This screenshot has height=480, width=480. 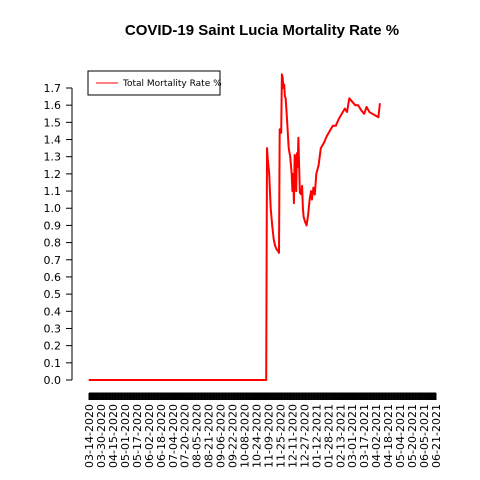 I want to click on y-tick-label: 0.5, so click(x=53, y=294).